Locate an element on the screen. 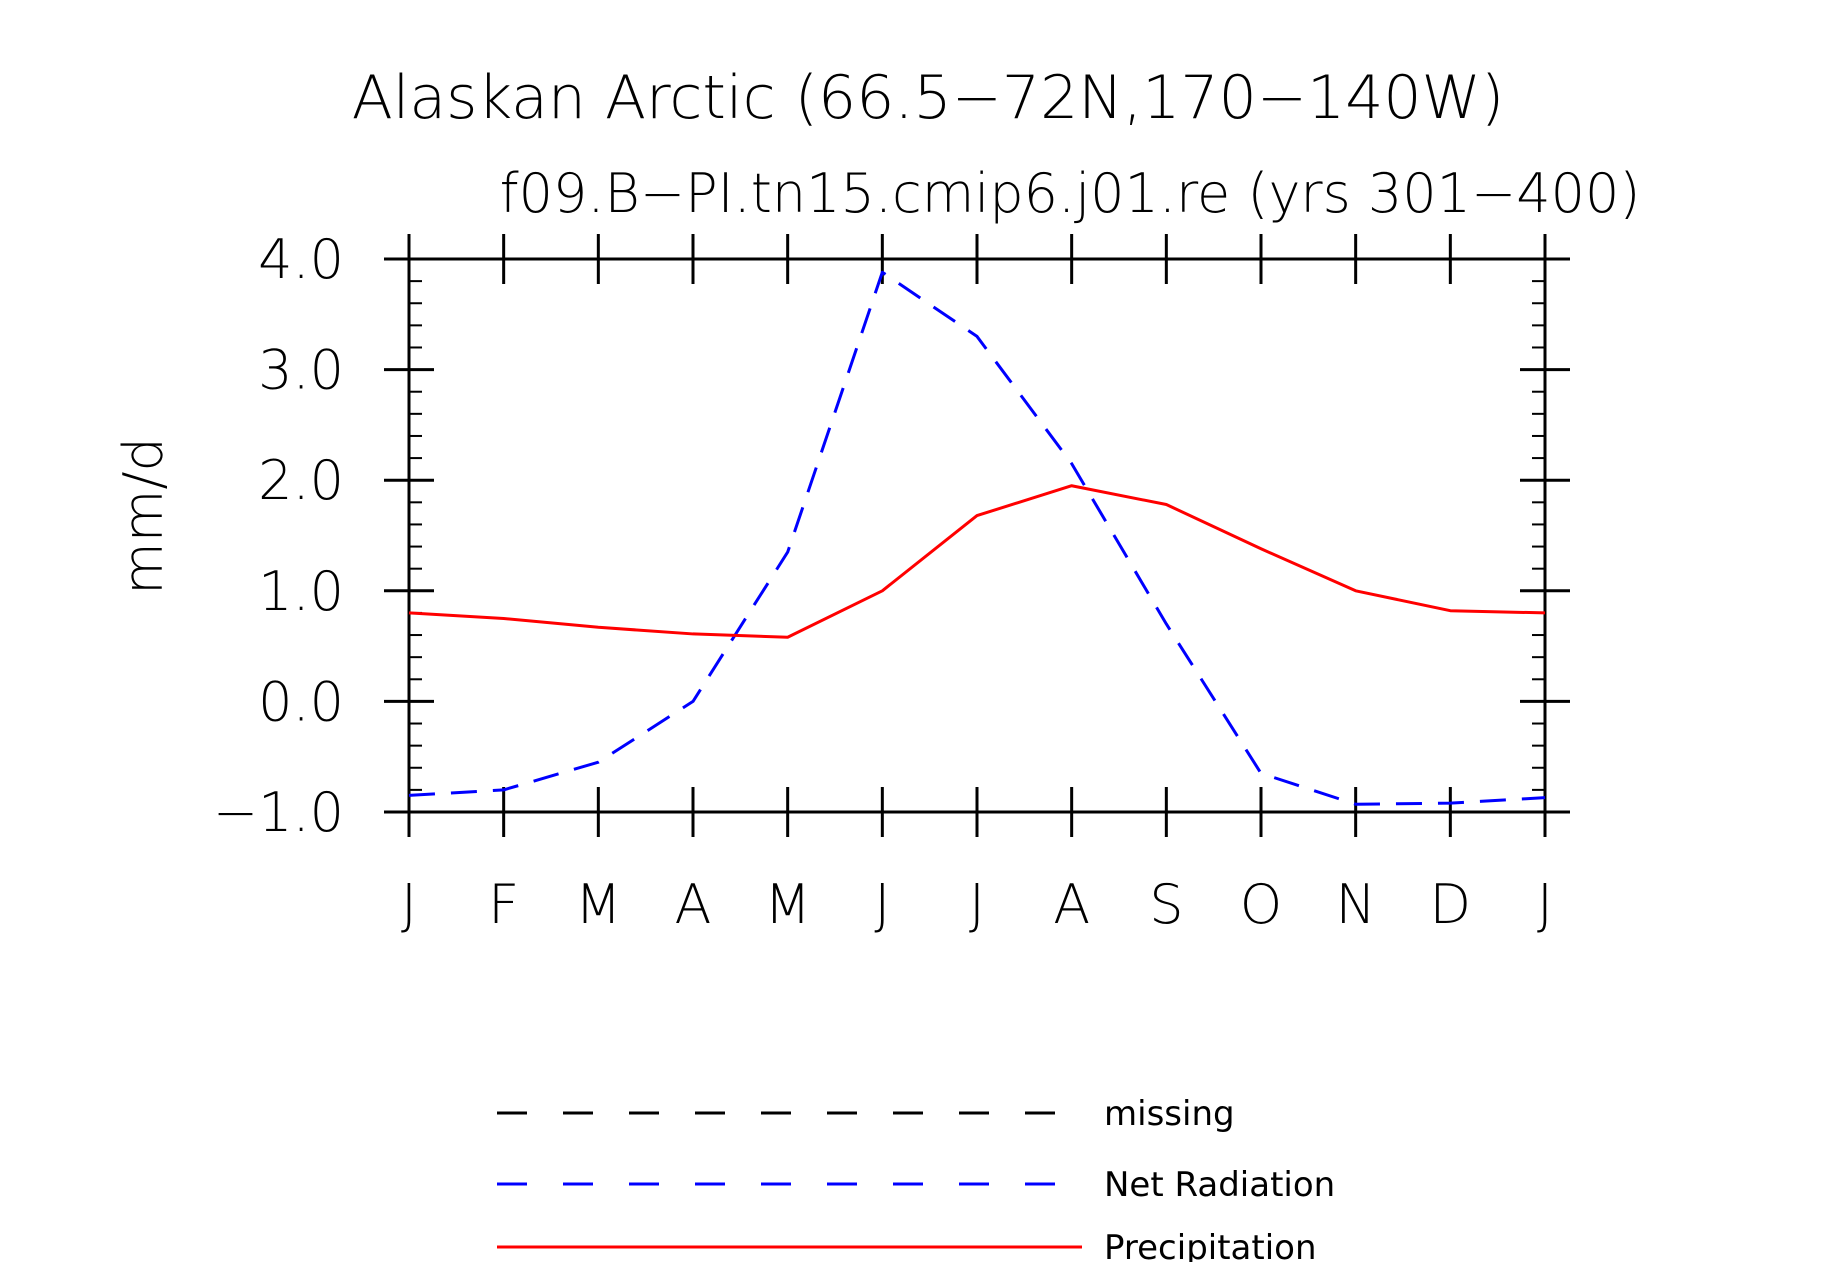 Image resolution: width=1836 pixels, height=1262 pixels. x-tick-label: O is located at coordinates (1261, 904).